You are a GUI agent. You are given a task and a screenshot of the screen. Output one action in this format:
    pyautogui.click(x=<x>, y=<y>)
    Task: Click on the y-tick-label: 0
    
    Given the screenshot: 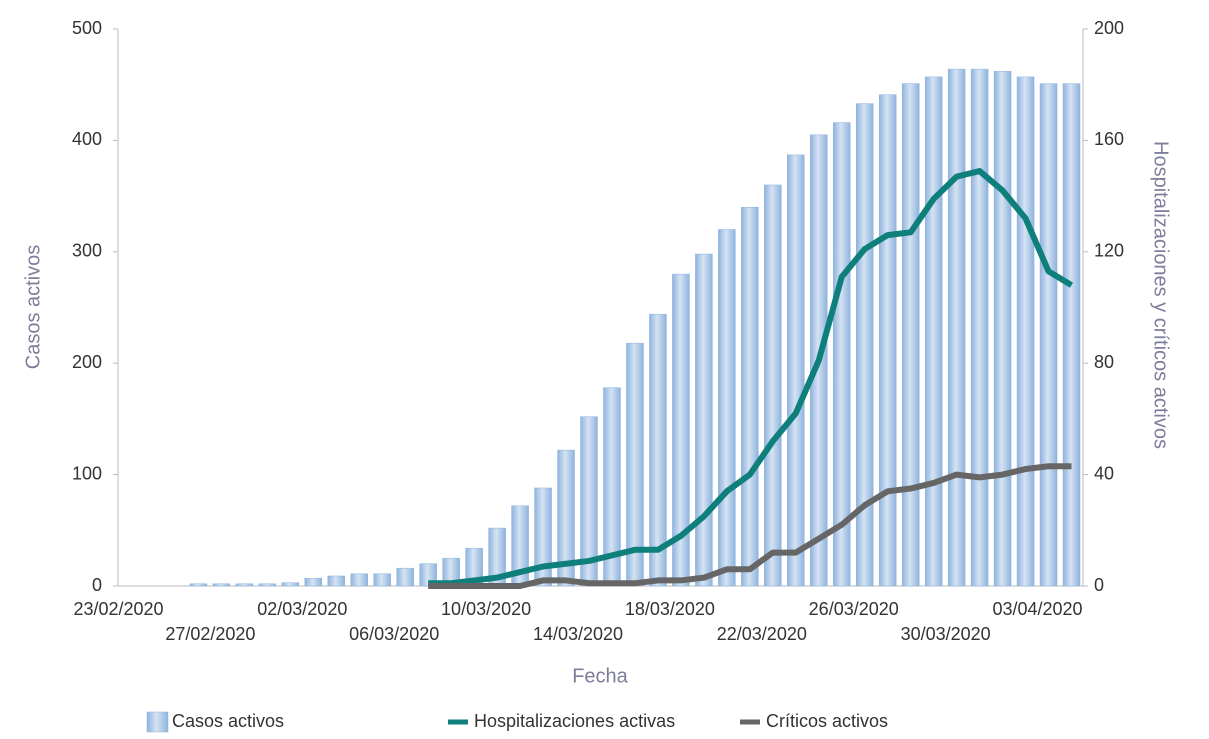 What is the action you would take?
    pyautogui.click(x=97, y=585)
    